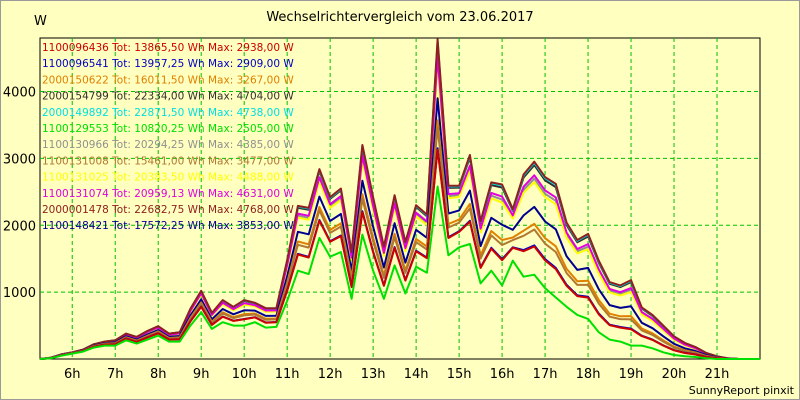 Image resolution: width=800 pixels, height=400 pixels. What do you see at coordinates (19, 226) in the screenshot?
I see `y-tick-label: 2000` at bounding box center [19, 226].